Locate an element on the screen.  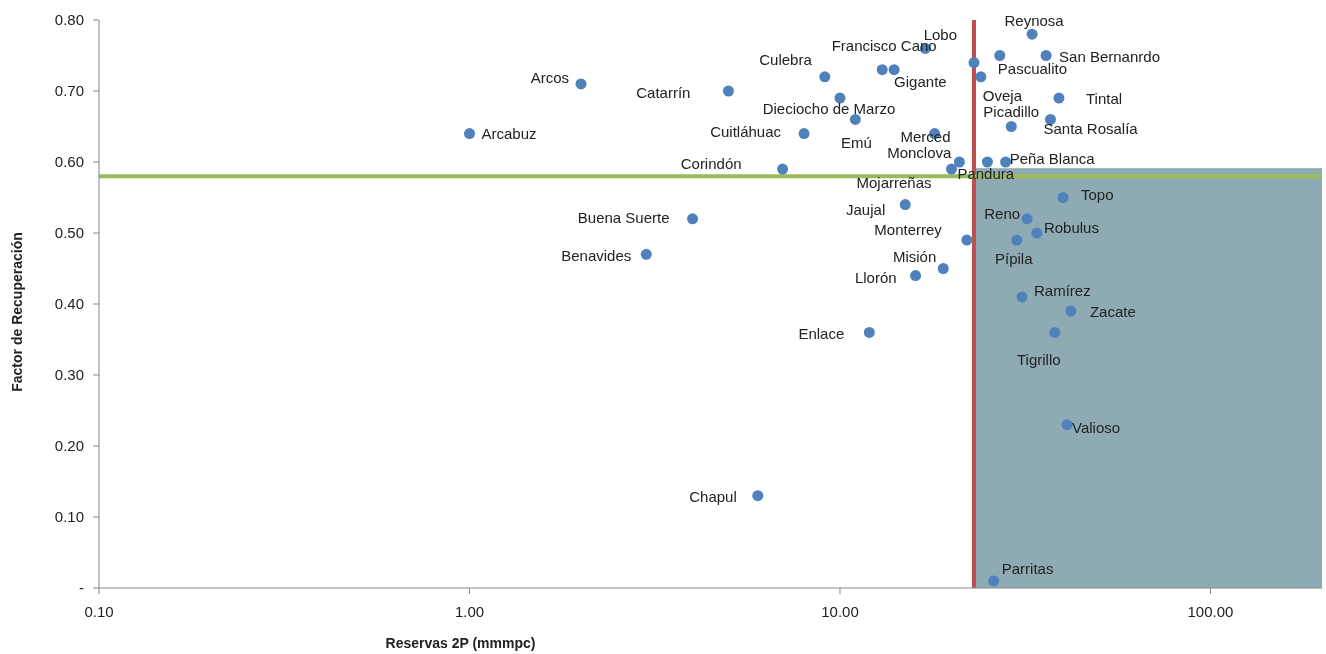
y-tick-label: 0.80 is located at coordinates (69, 20).